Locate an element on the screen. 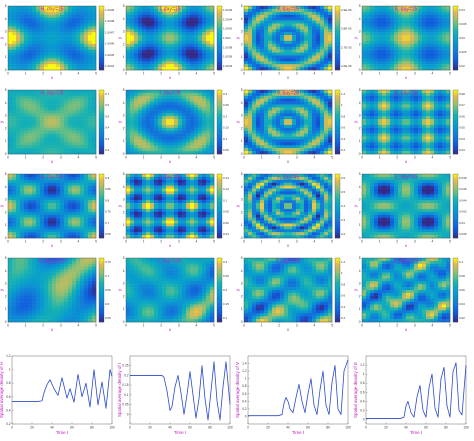 The width and height of the screenshot is (474, 441). y-axis-label: y is located at coordinates (2, 121).